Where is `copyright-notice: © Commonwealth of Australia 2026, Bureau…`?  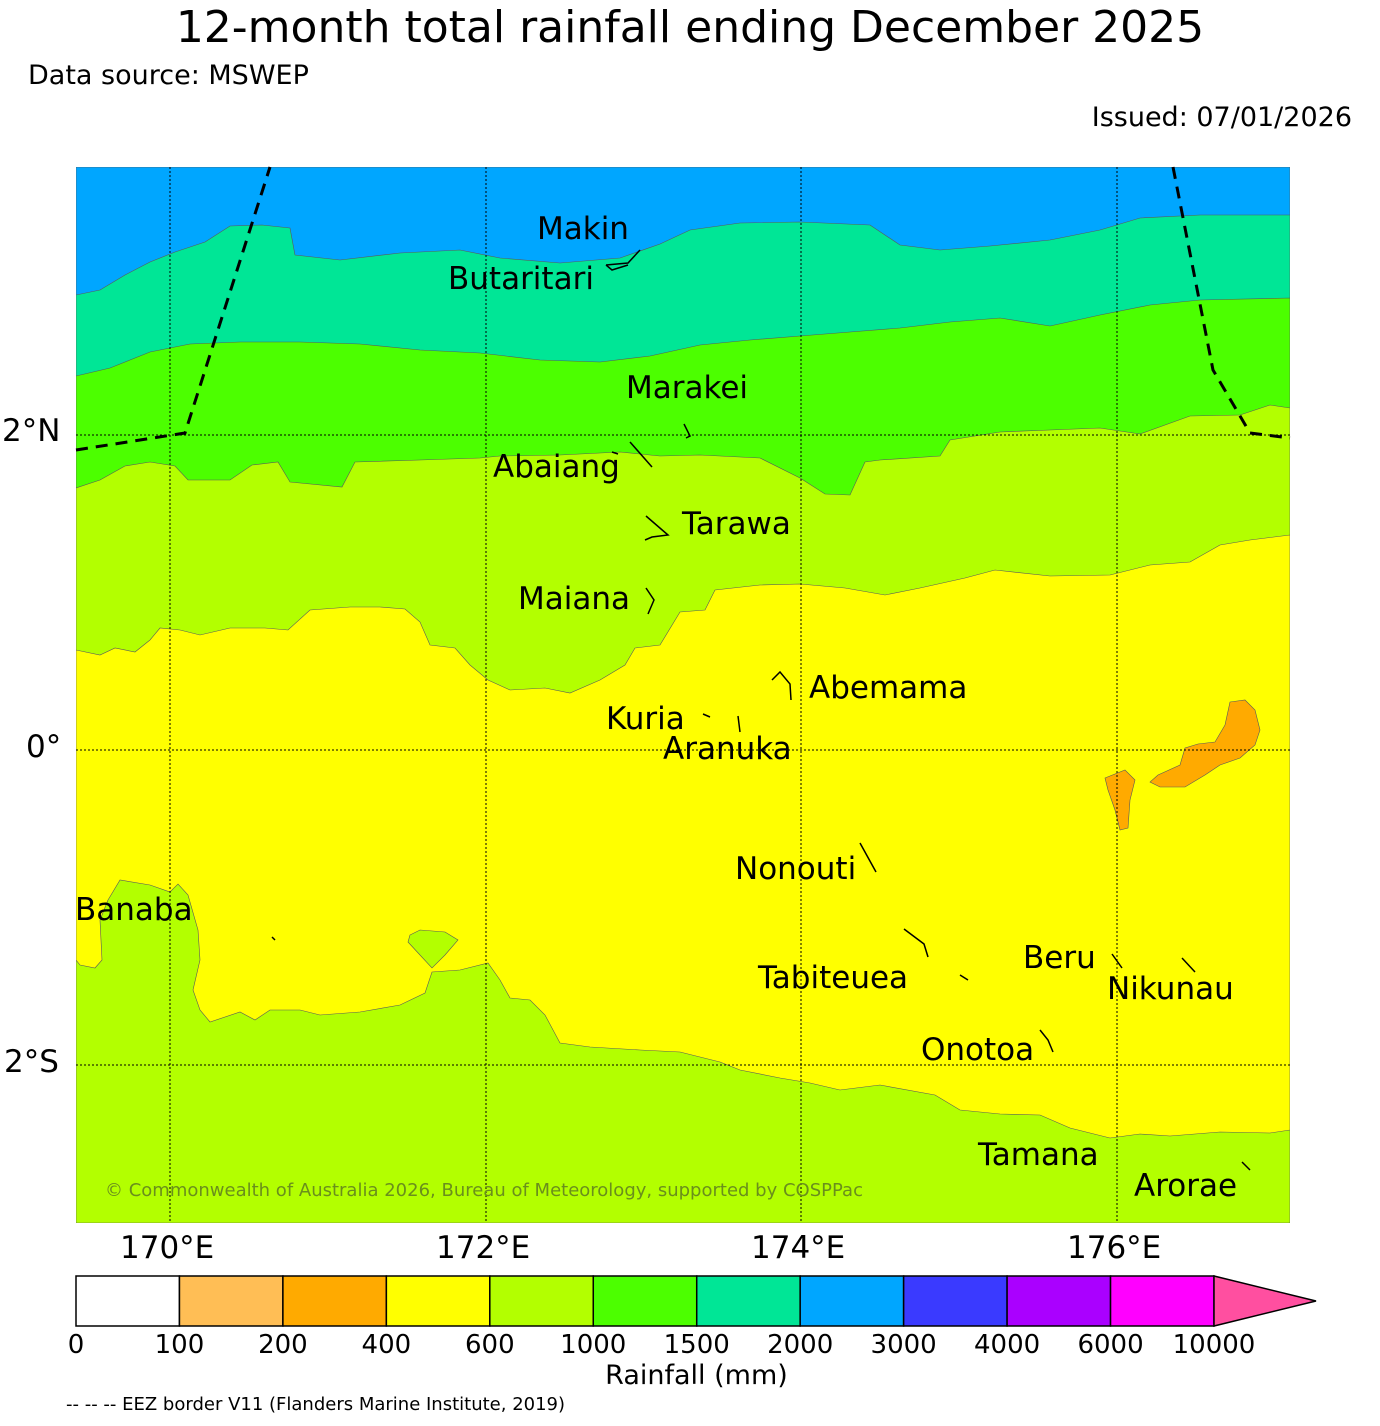
copyright-notice: © Commonwealth of Australia 2026, Bureau… is located at coordinates (484, 1190).